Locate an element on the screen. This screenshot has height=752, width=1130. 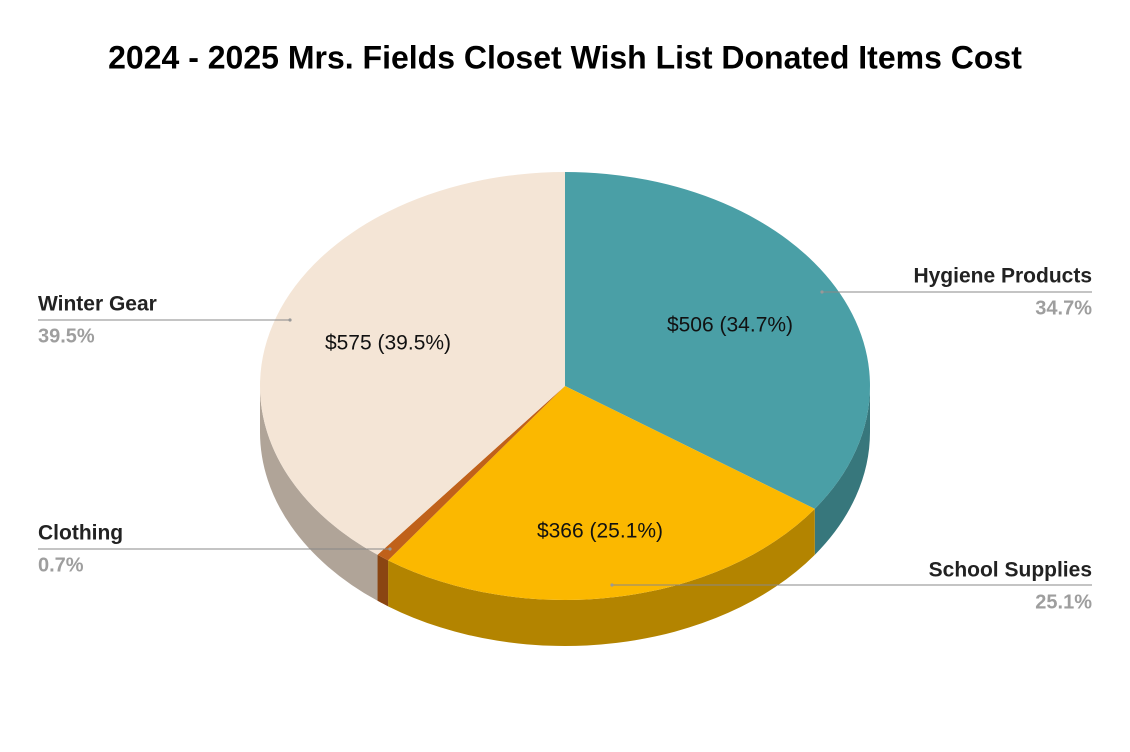
data-label: $506 (34.7%) is located at coordinates (730, 325).